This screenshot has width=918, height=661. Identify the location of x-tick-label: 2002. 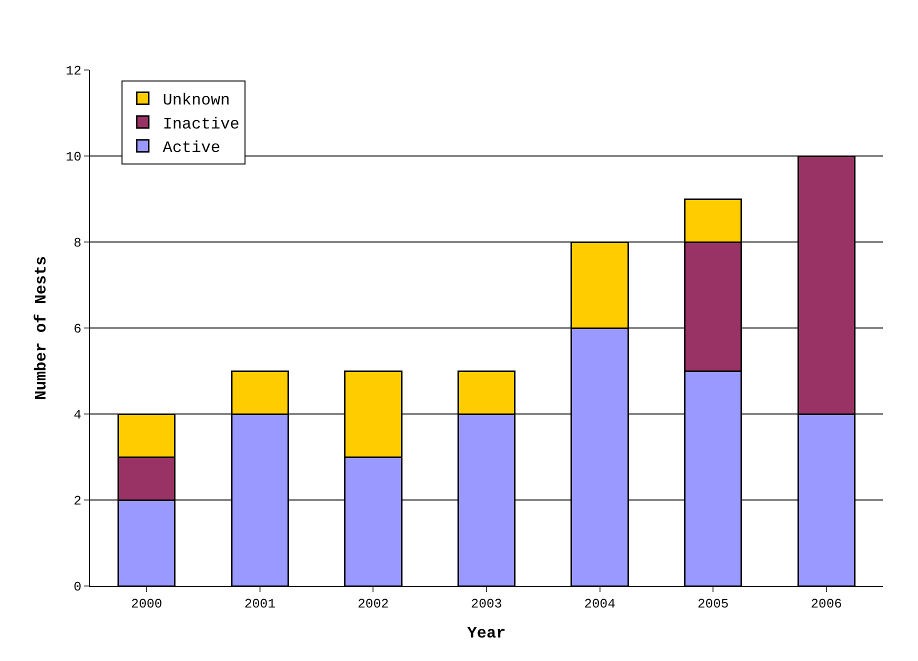
(373, 604).